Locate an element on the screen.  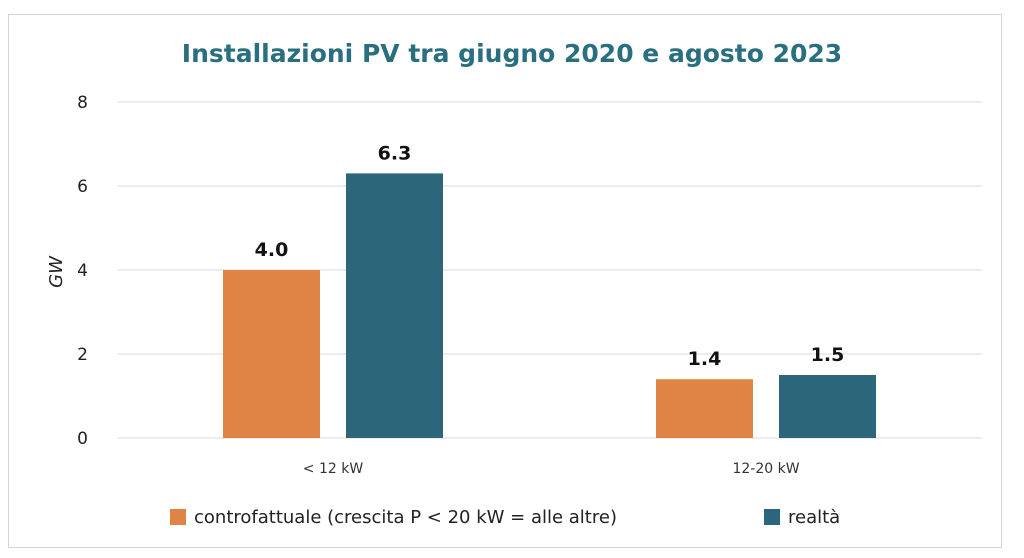
data-label: 4.0 is located at coordinates (272, 250).